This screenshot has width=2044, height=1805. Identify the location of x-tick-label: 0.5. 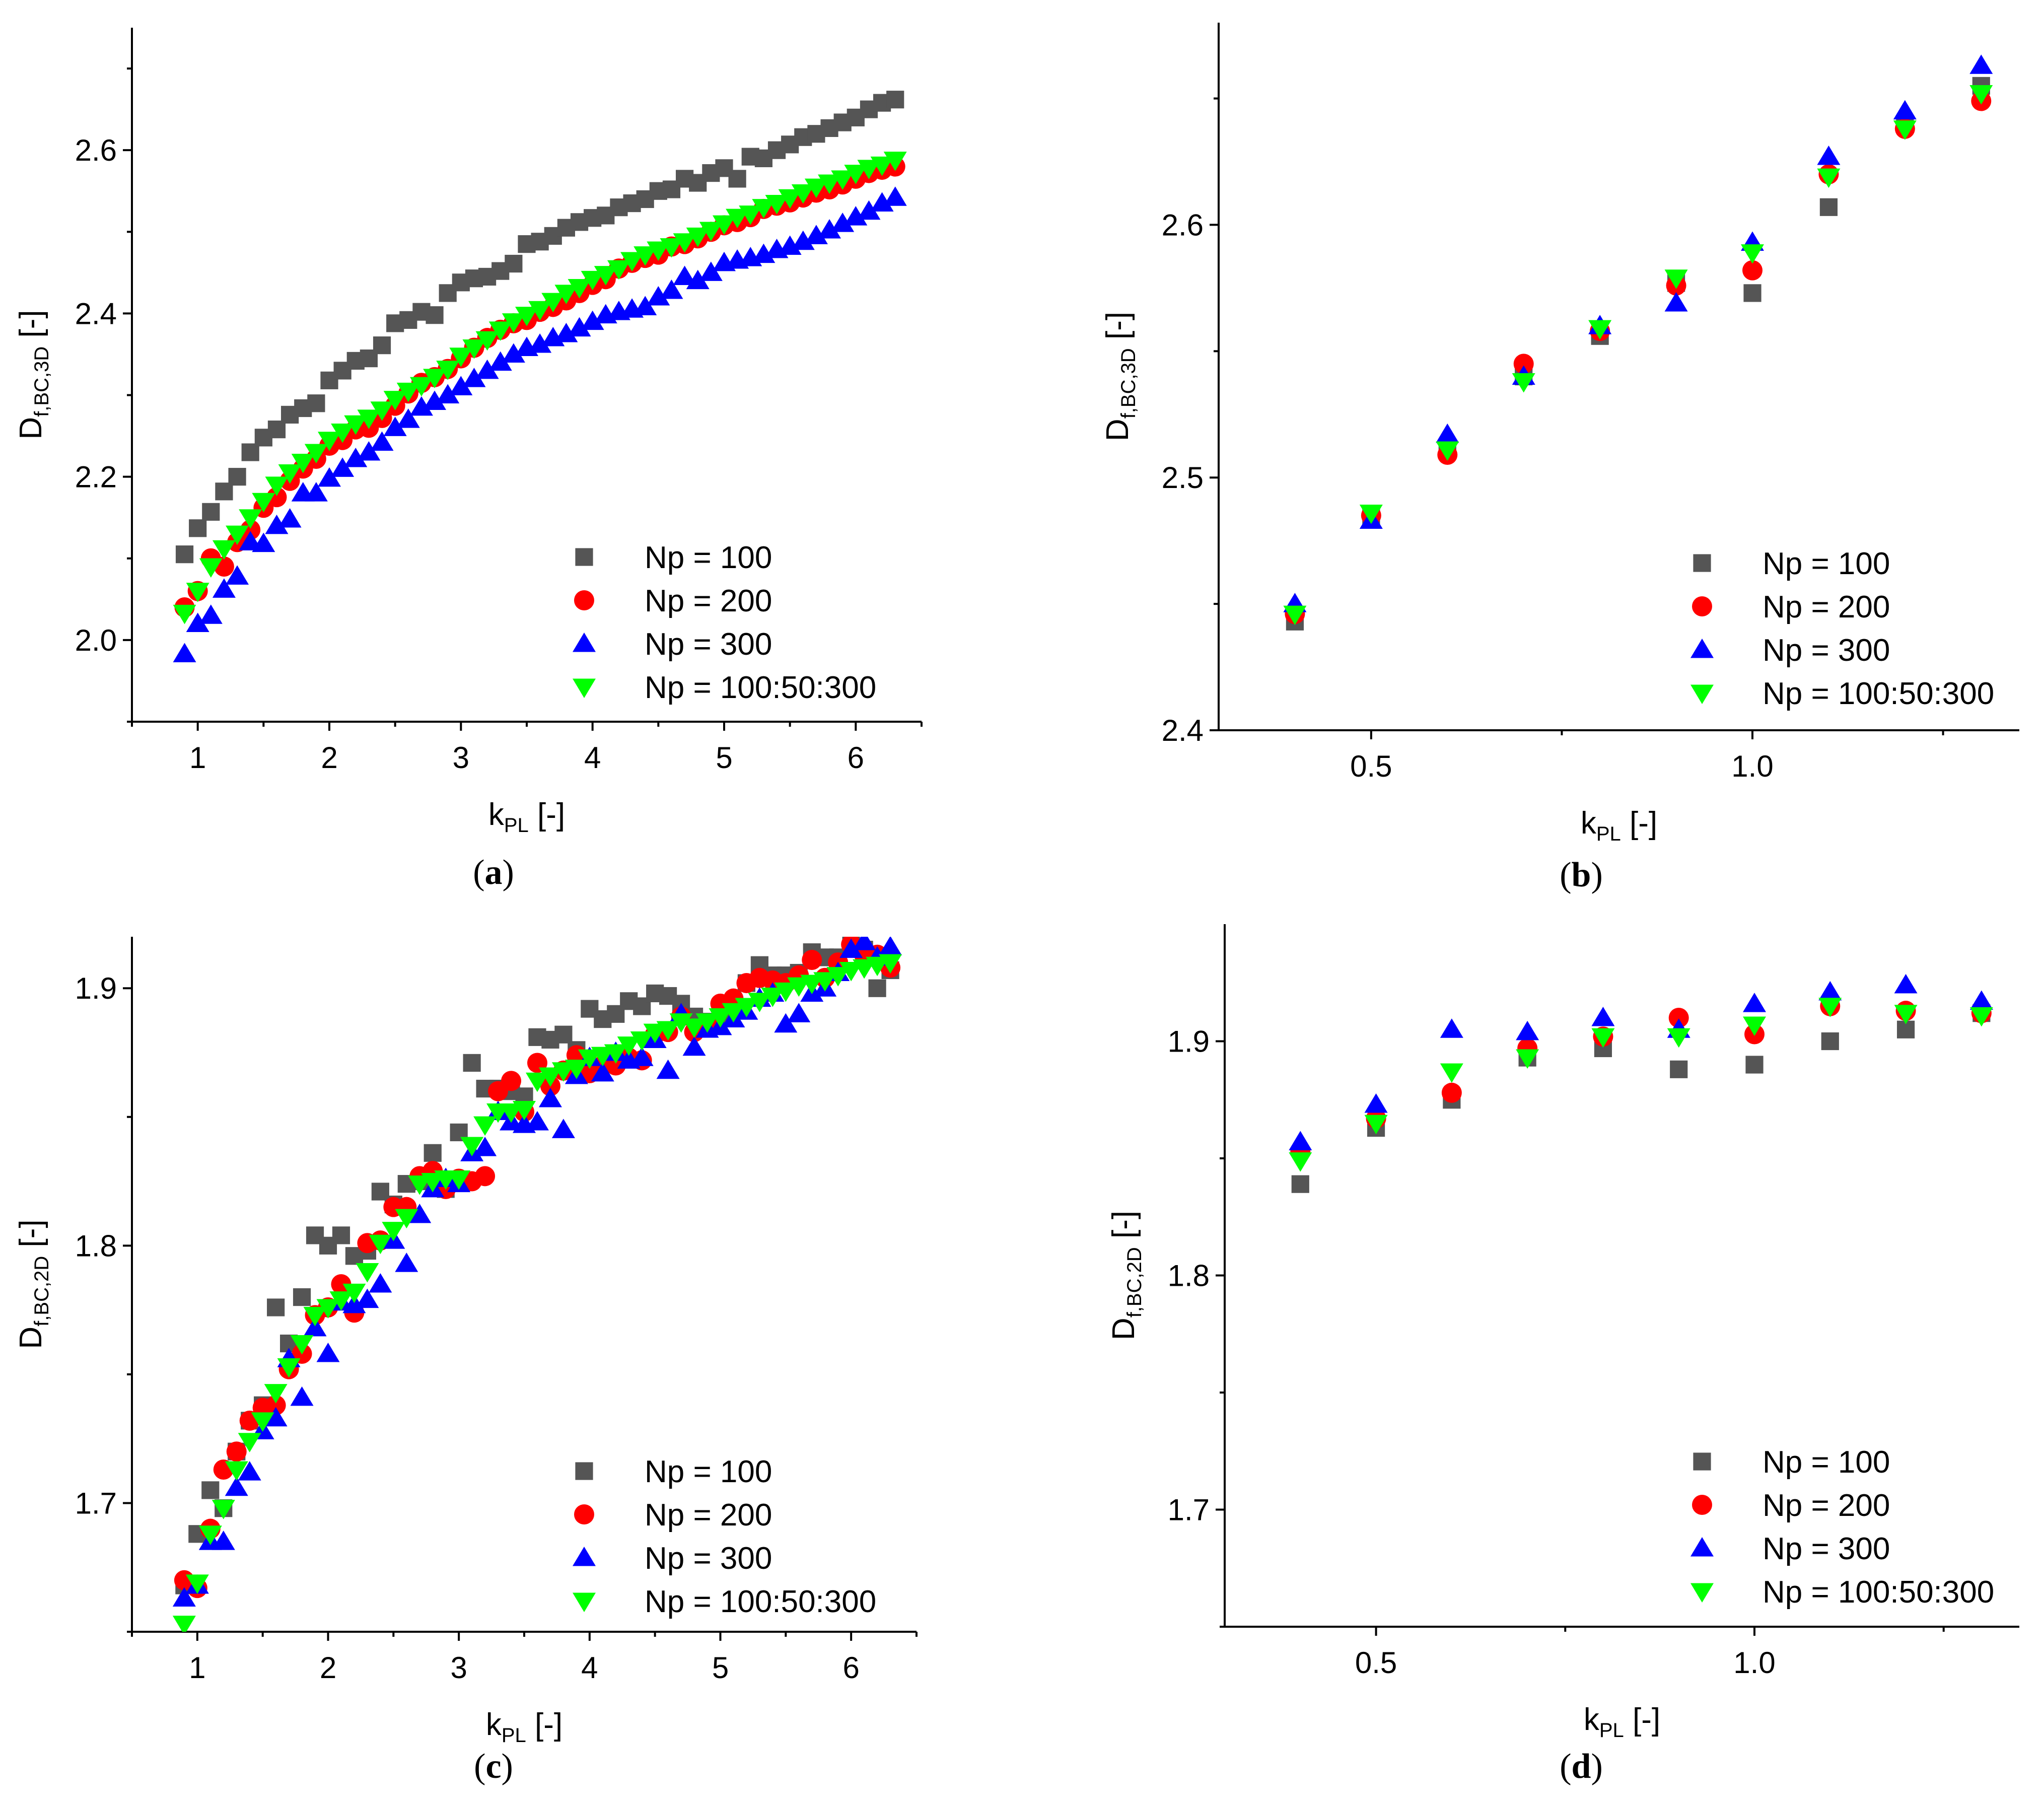
(1371, 766).